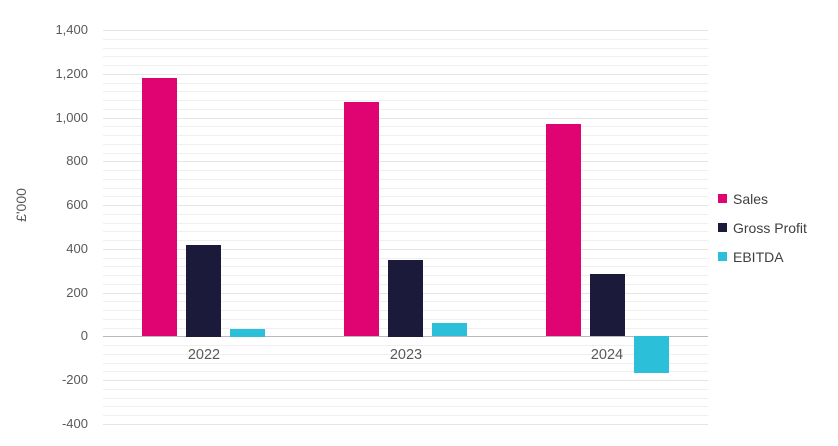 This screenshot has width=838, height=446. I want to click on y-tick-label: 0, so click(84, 335).